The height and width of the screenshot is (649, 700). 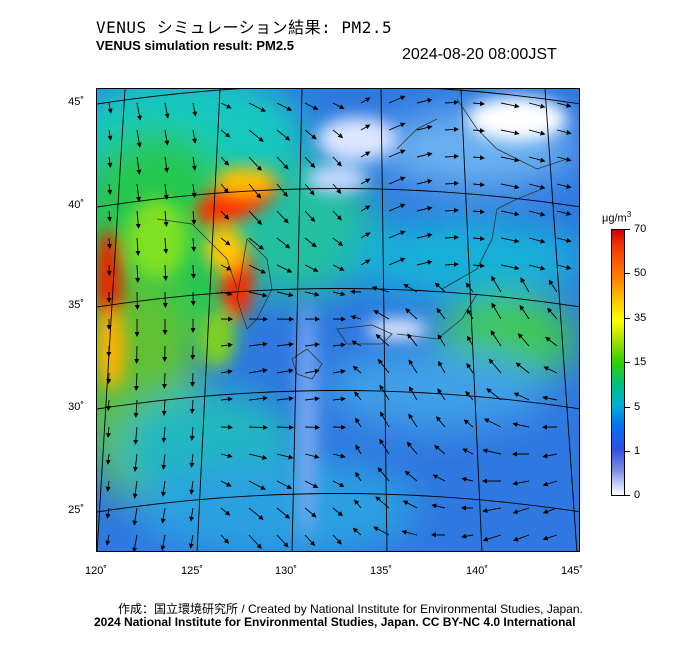 I want to click on colorbar, so click(x=618, y=362).